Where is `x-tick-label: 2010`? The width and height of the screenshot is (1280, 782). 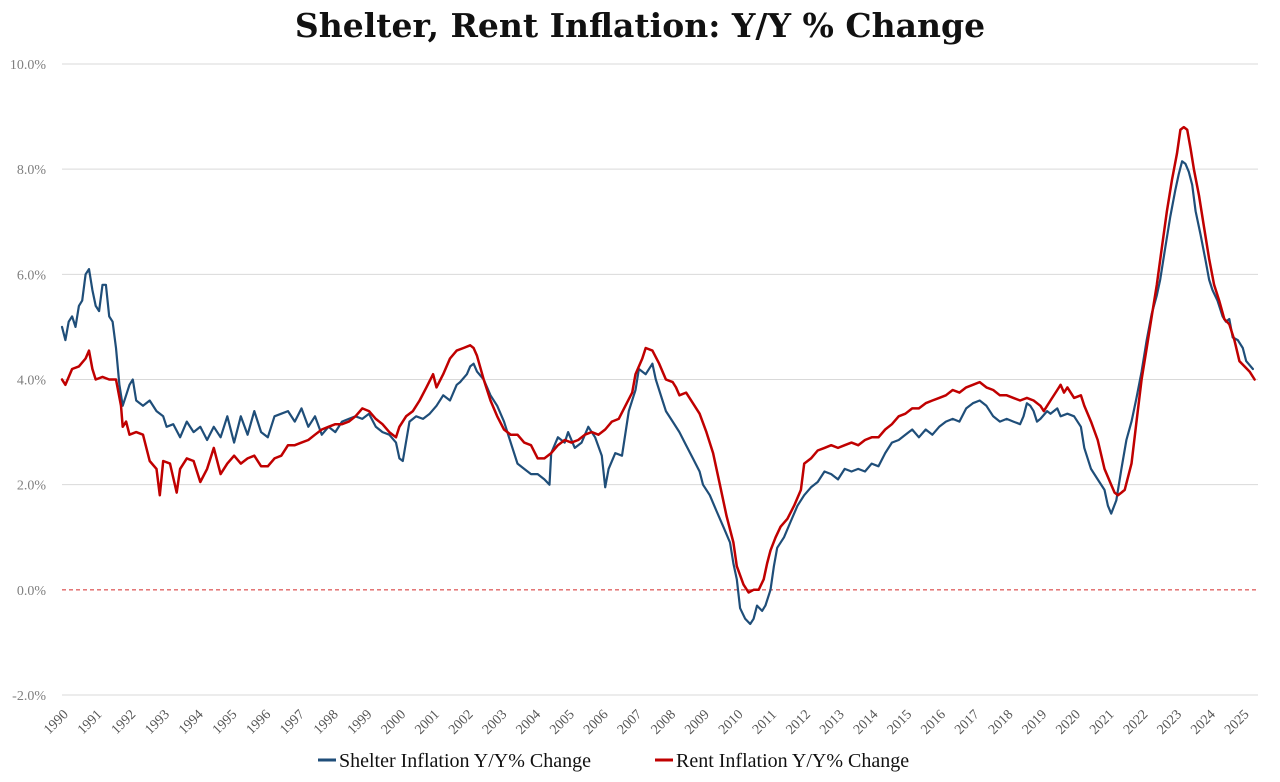 x-tick-label: 2010 is located at coordinates (731, 722).